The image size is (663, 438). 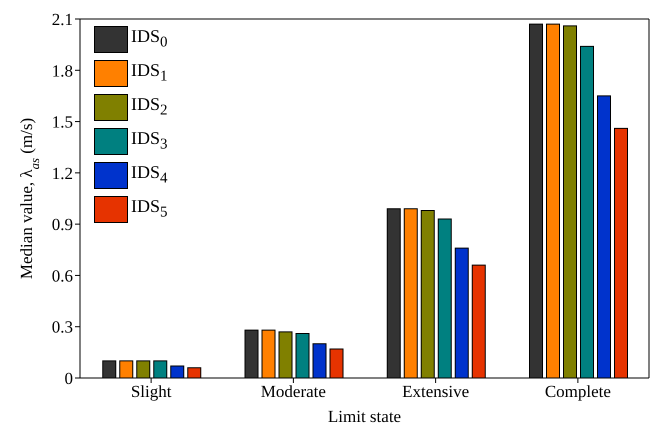 I want to click on x-tick-label: Moderate, so click(x=293, y=392).